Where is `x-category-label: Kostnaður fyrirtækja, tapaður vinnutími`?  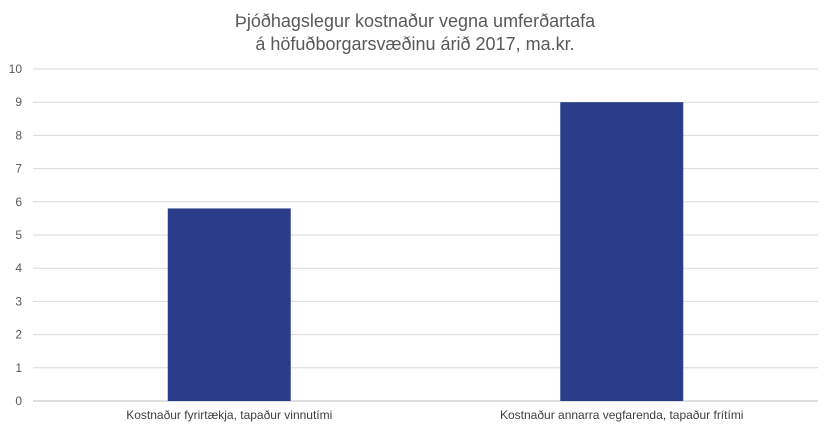
x-category-label: Kostnaður fyrirtækja, tapaður vinnutími is located at coordinates (229, 415).